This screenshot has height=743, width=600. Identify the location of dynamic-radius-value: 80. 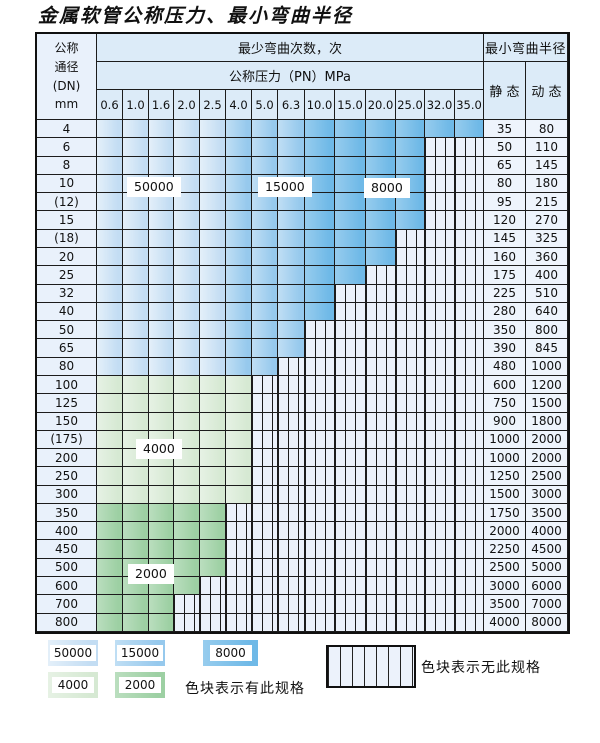
(547, 129).